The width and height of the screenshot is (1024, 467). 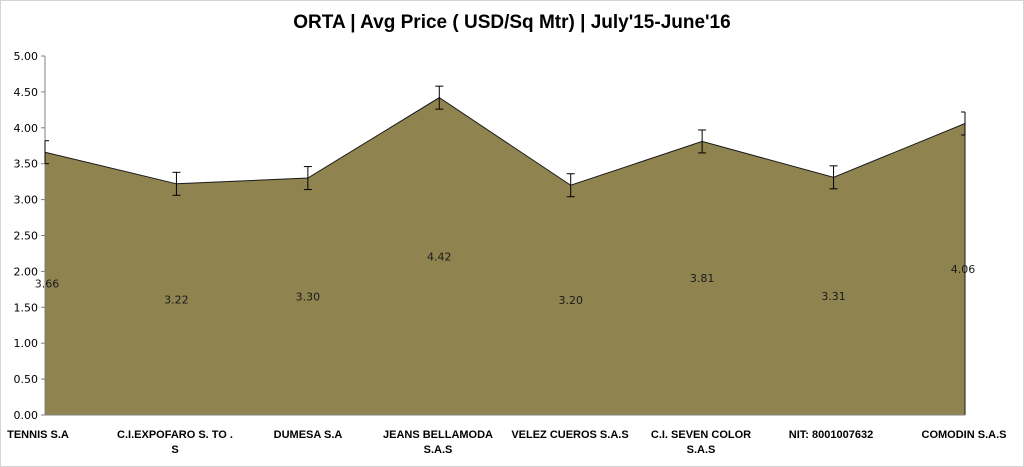 I want to click on data-label: 3.20, so click(x=570, y=300).